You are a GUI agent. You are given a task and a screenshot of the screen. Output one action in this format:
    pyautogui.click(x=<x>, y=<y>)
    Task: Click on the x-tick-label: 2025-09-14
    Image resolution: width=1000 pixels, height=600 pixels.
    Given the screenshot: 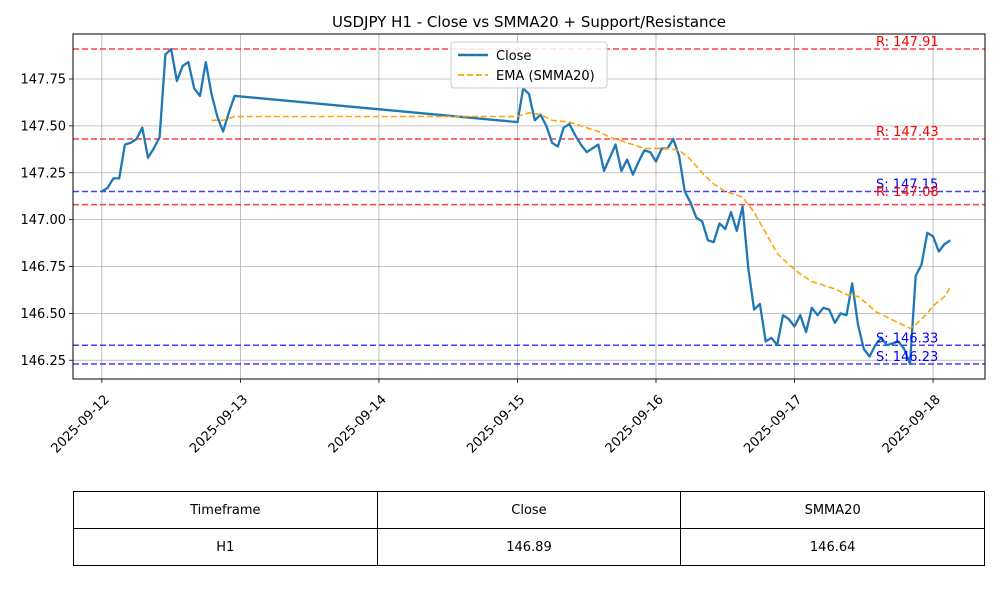 What is the action you would take?
    pyautogui.click(x=358, y=424)
    